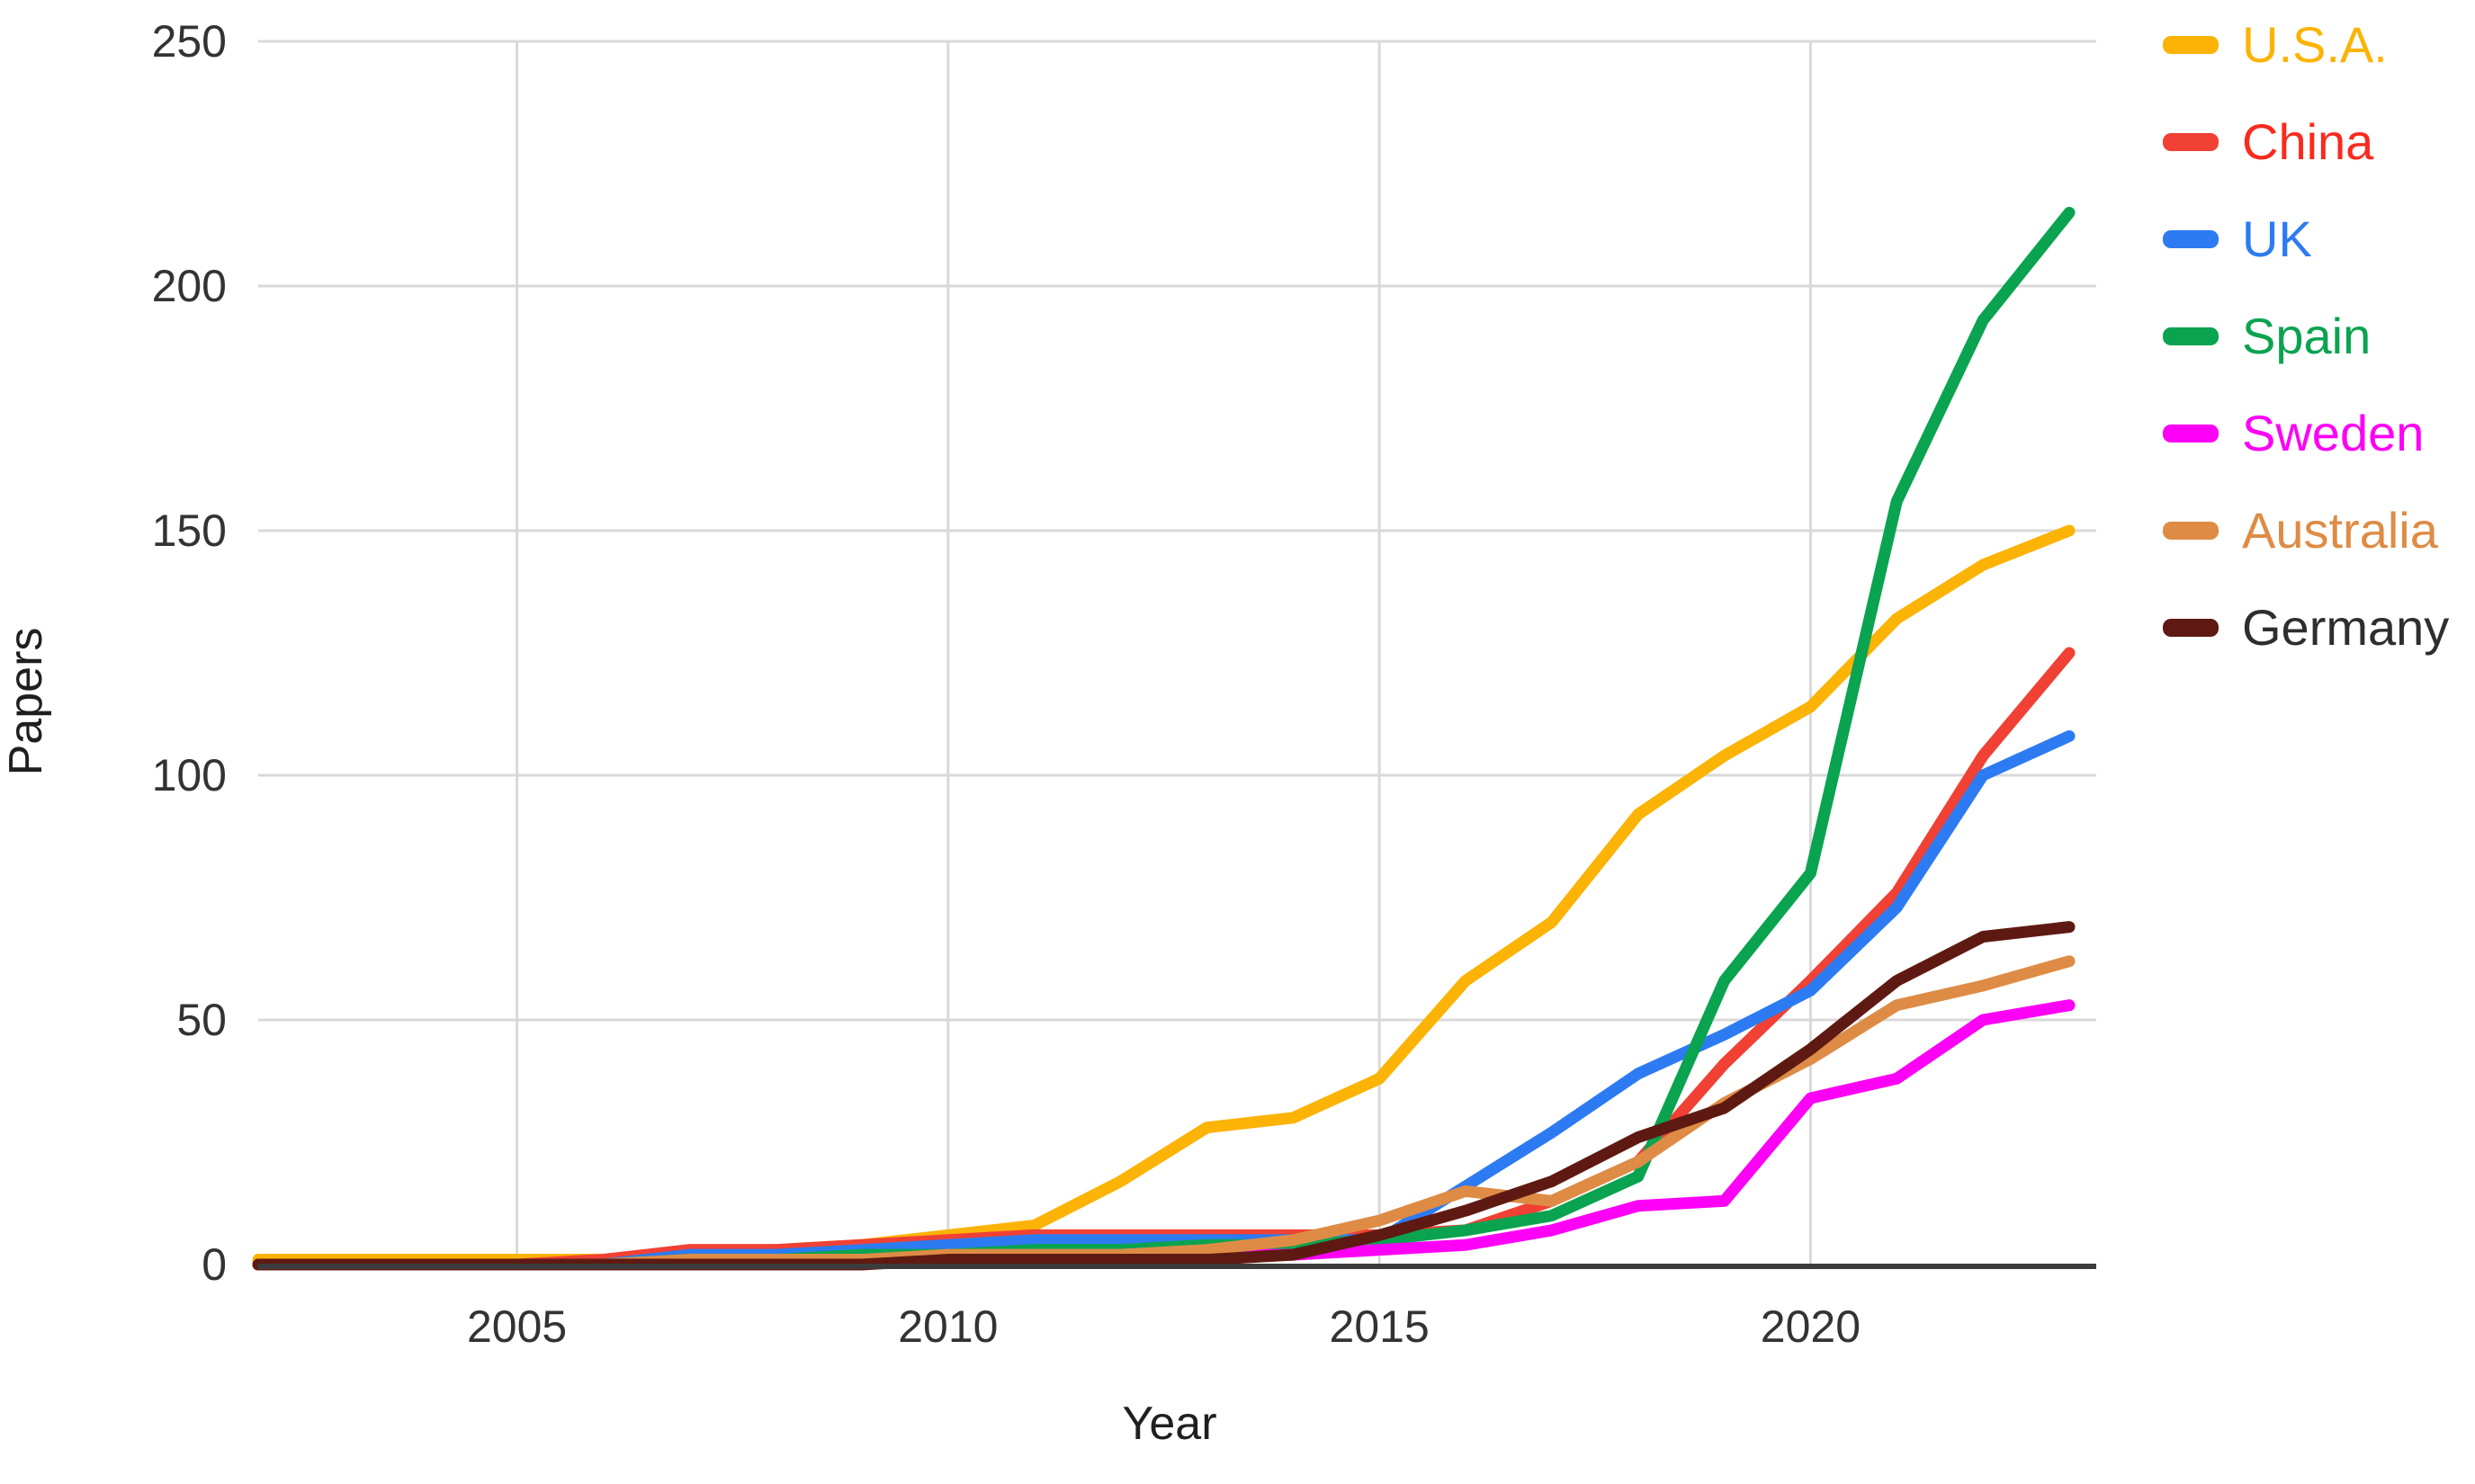 This screenshot has width=2475, height=1484. I want to click on legend-item-australia: Australia, so click(2301, 530).